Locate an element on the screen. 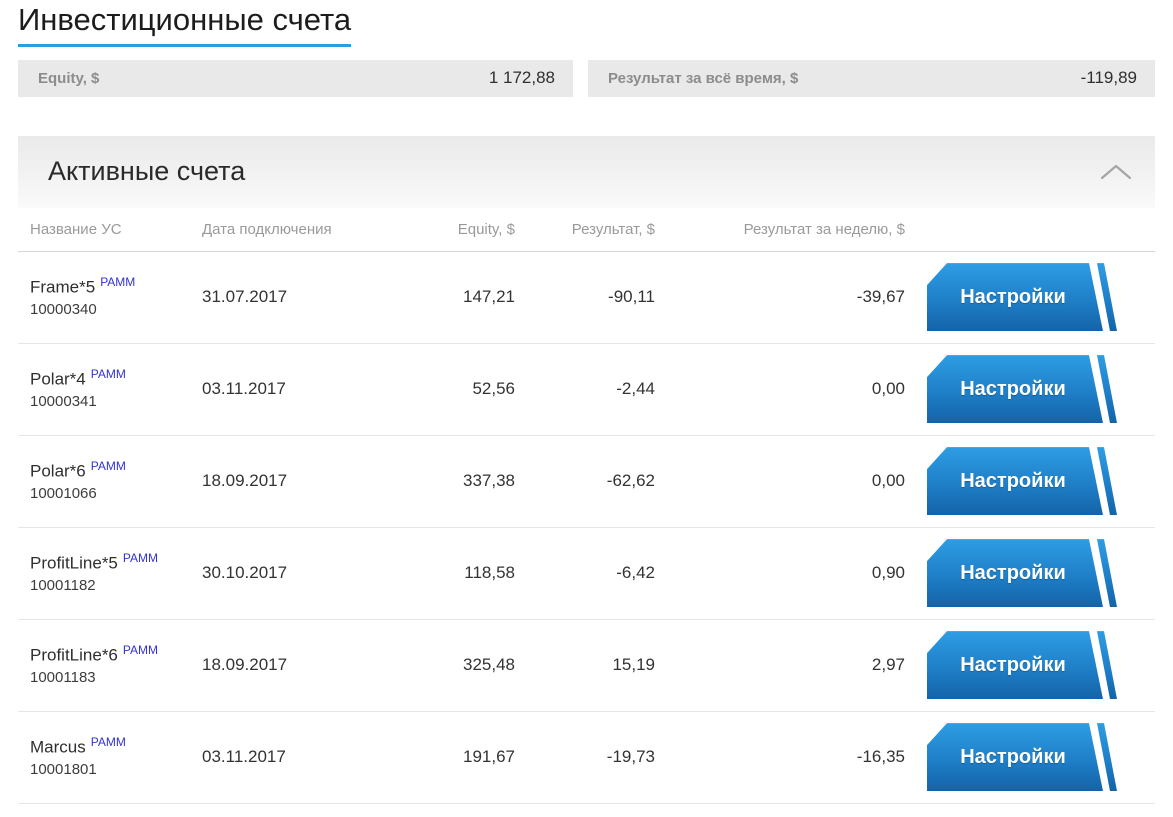  week-result-value: 2,97 is located at coordinates (888, 665).